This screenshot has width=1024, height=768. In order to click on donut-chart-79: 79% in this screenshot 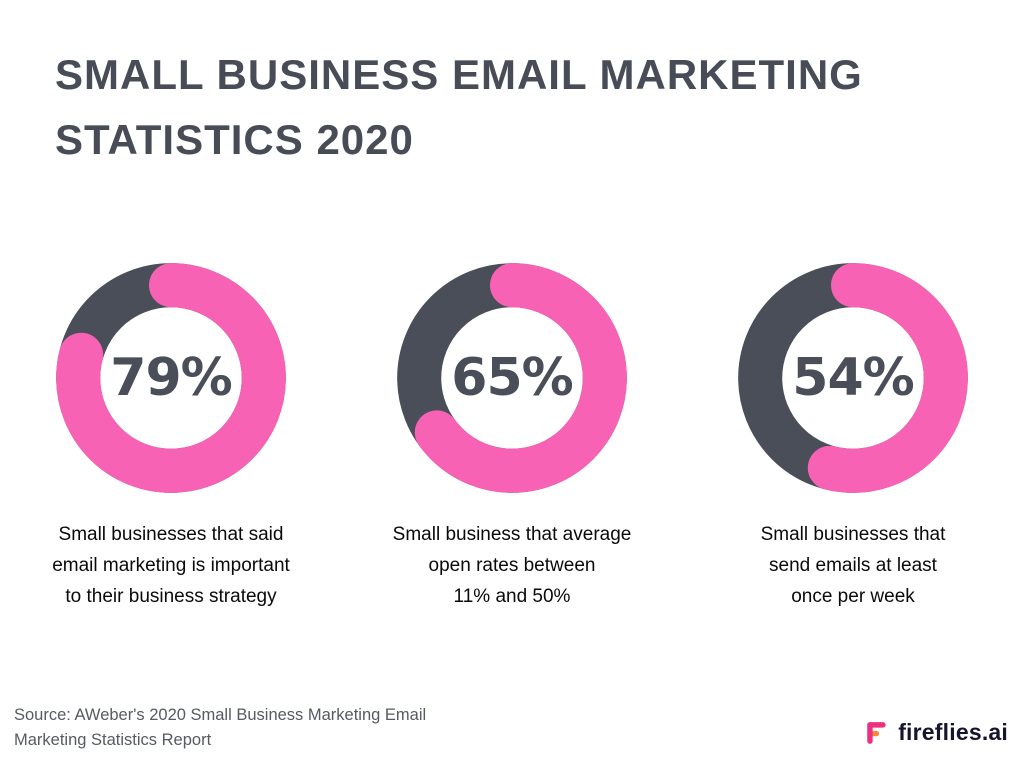, I will do `click(171, 378)`.